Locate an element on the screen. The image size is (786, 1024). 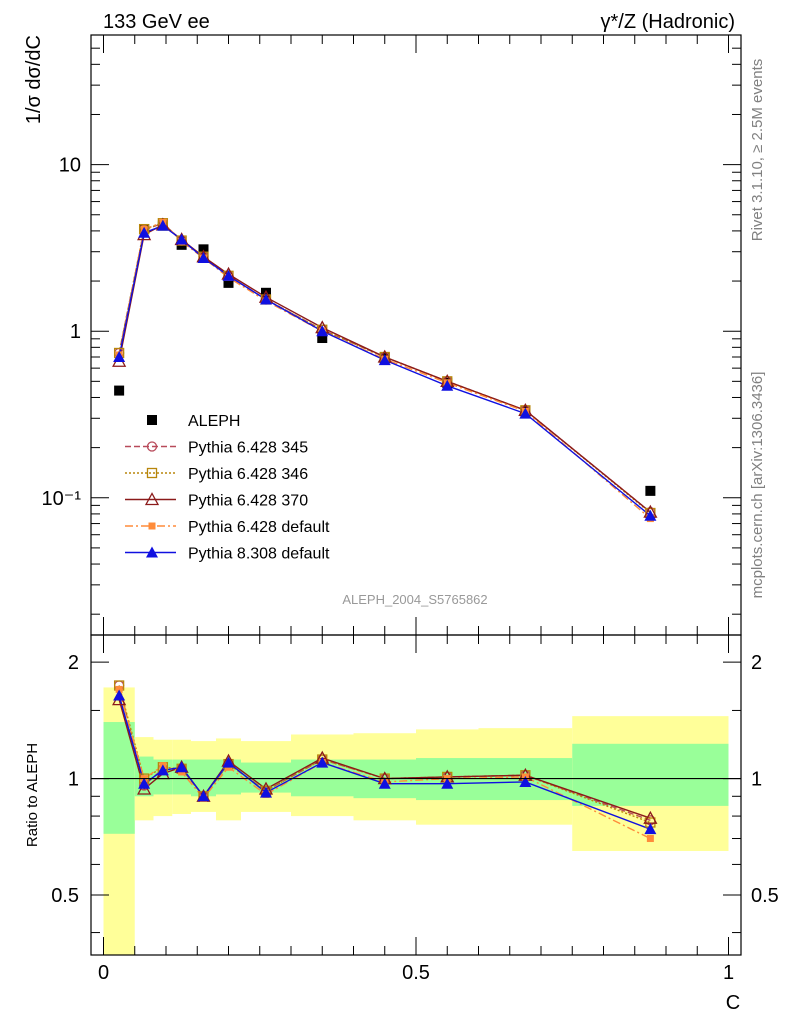
ratio-ytick-label-left-1: 1 is located at coordinates (73, 780).